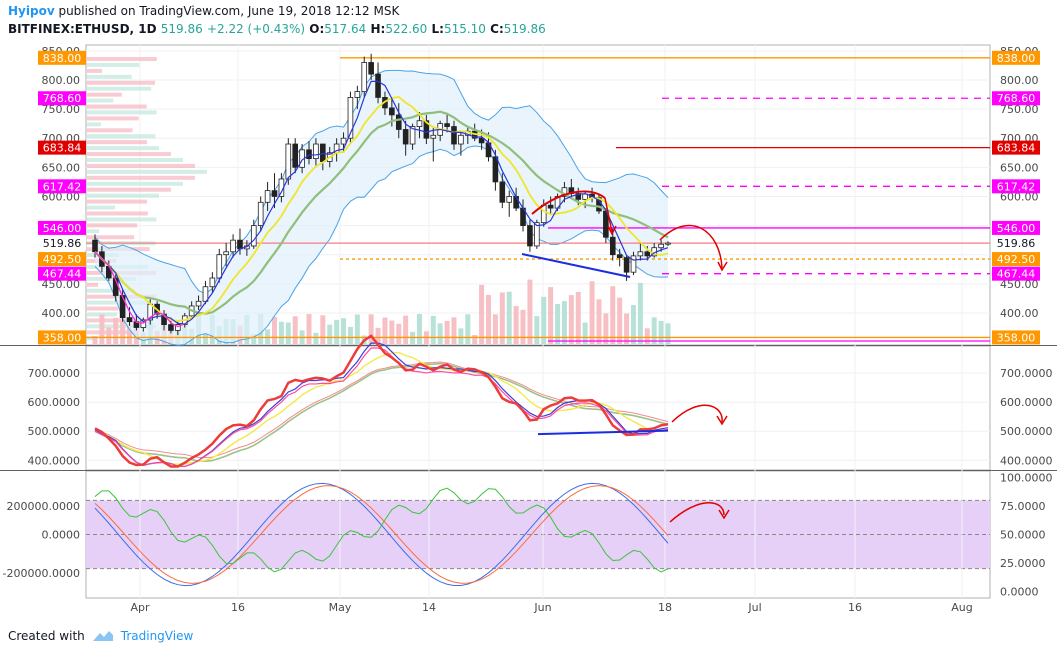 The image size is (1057, 655). Describe the element at coordinates (1023, 506) in the screenshot. I see `osc3-tick-right: 75.0000` at that location.